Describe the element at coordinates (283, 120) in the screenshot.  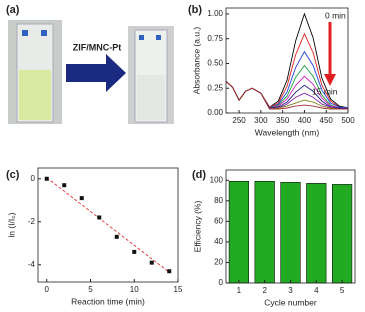
I see `x-tick-label: 350` at that location.